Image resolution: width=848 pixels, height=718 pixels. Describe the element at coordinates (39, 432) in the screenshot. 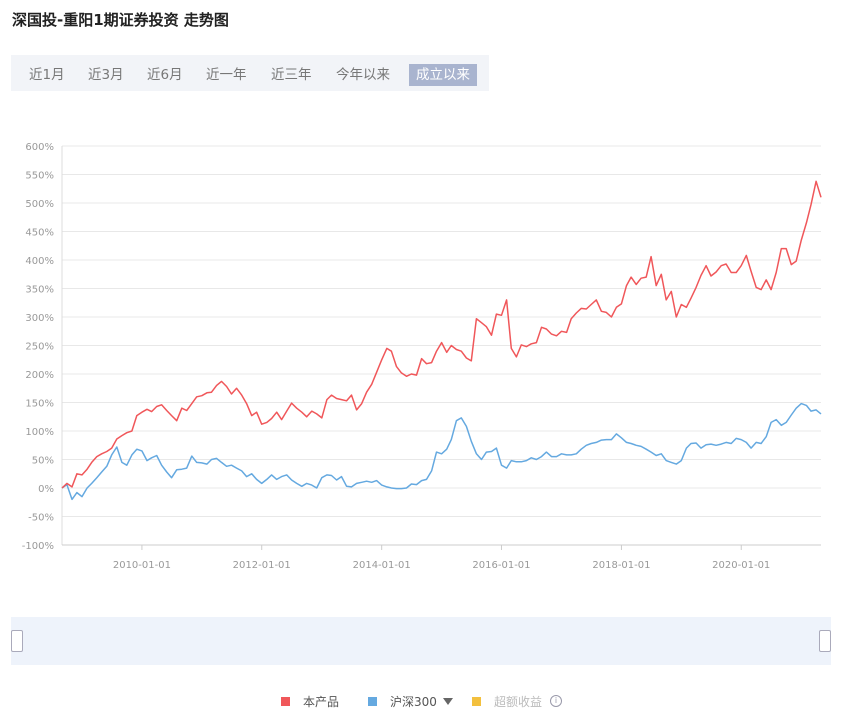

I see `y-tick-label: 100%` at that location.